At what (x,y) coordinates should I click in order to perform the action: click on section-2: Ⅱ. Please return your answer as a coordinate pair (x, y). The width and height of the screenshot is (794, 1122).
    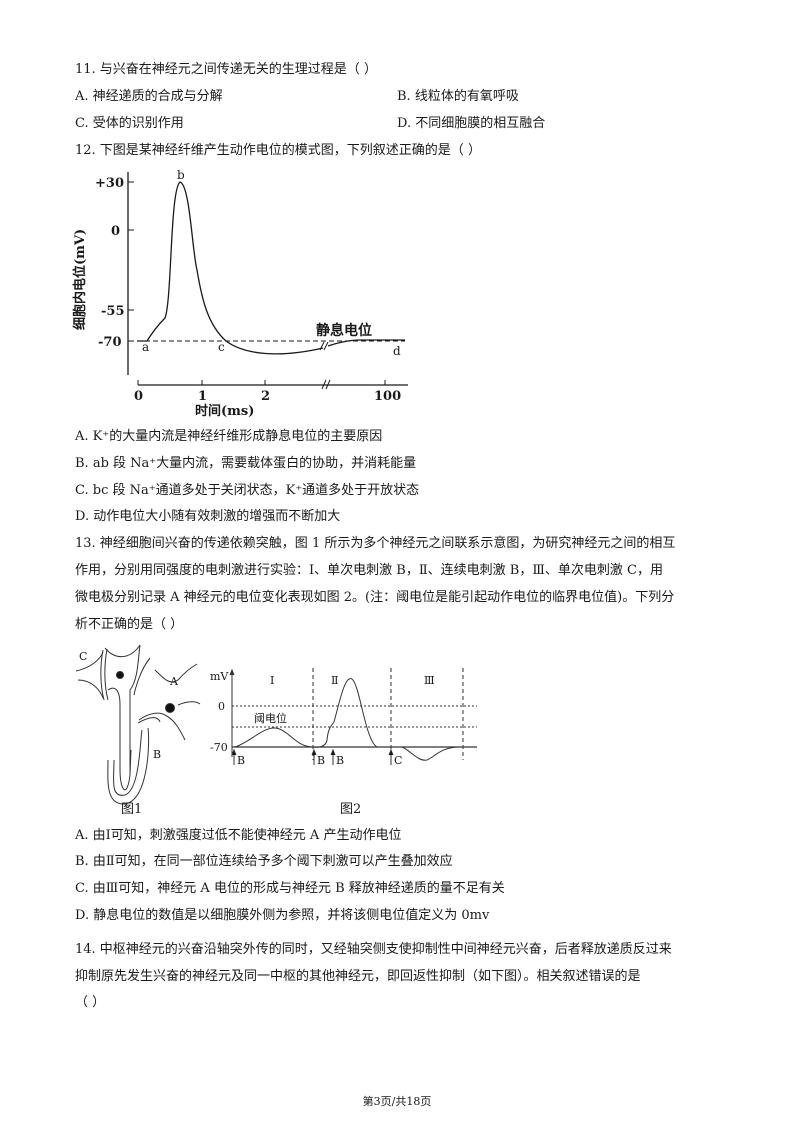
    Looking at the image, I should click on (334, 680).